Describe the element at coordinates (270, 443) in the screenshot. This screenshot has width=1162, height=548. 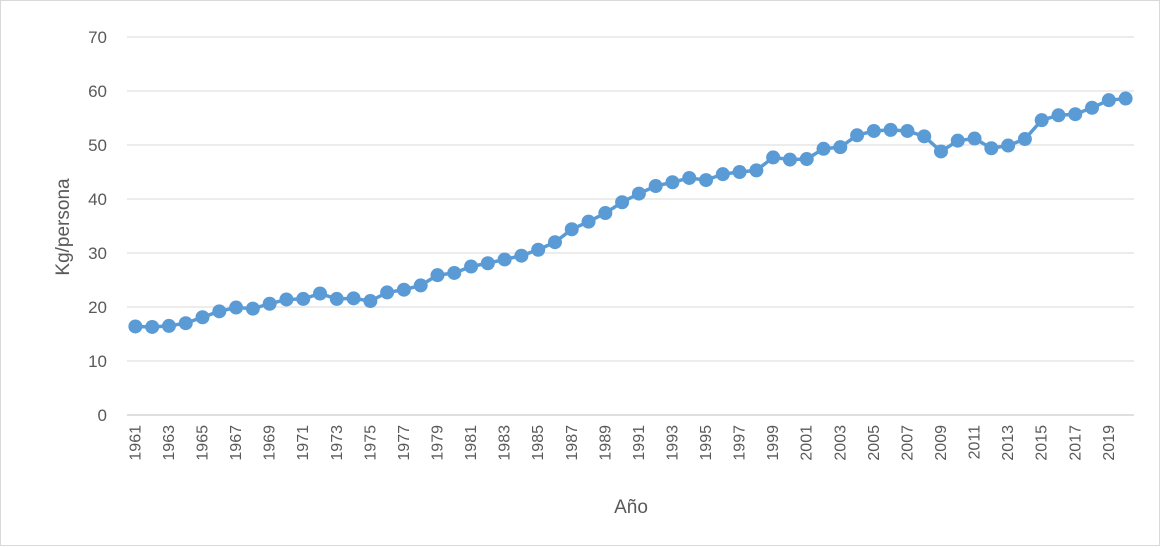
I see `x-tick-label: 1969` at that location.